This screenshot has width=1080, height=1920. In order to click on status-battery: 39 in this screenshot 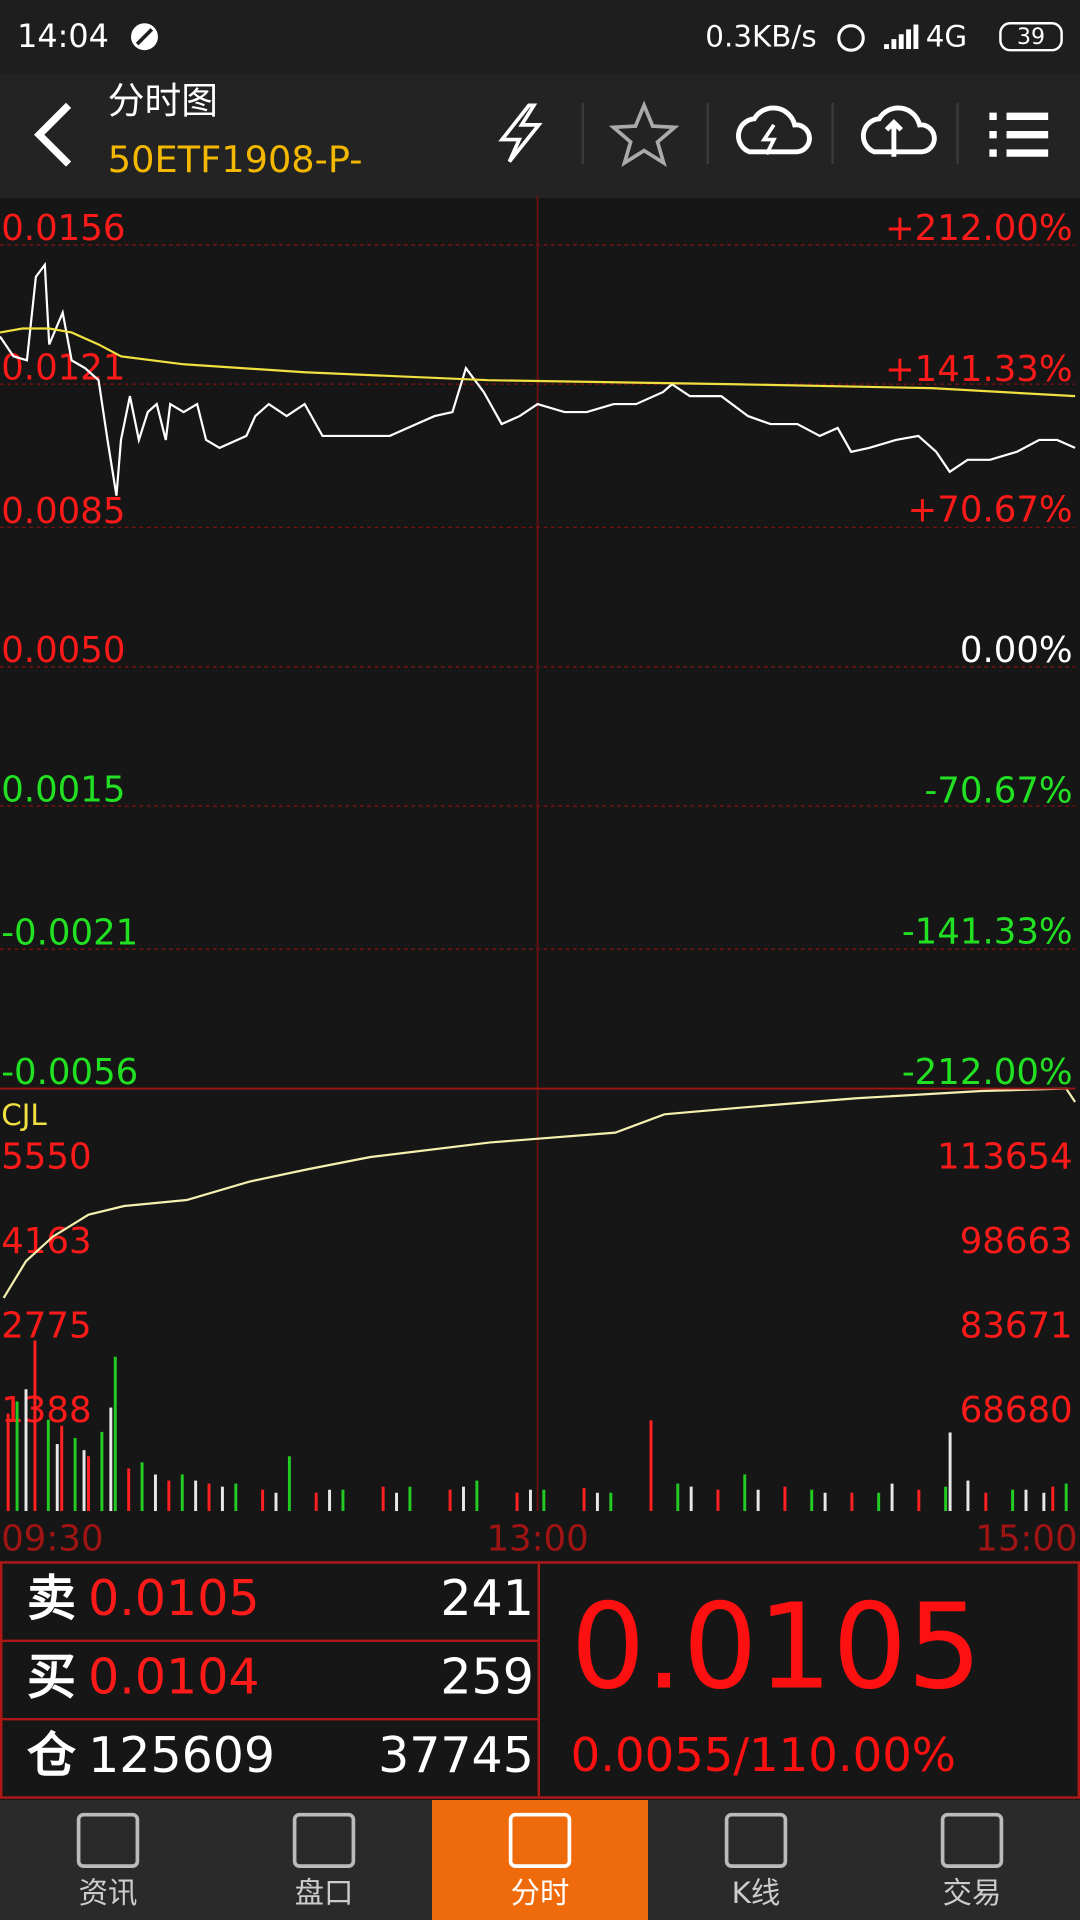, I will do `click(1031, 37)`.